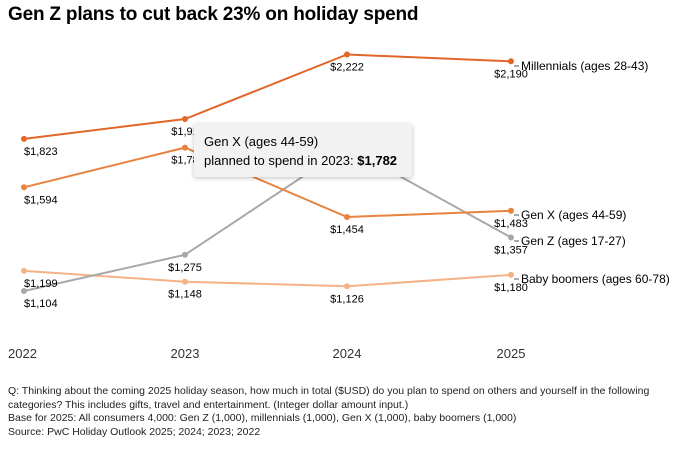 The width and height of the screenshot is (680, 451). Describe the element at coordinates (24, 270) in the screenshot. I see `baby-boomers-point-2022` at that location.